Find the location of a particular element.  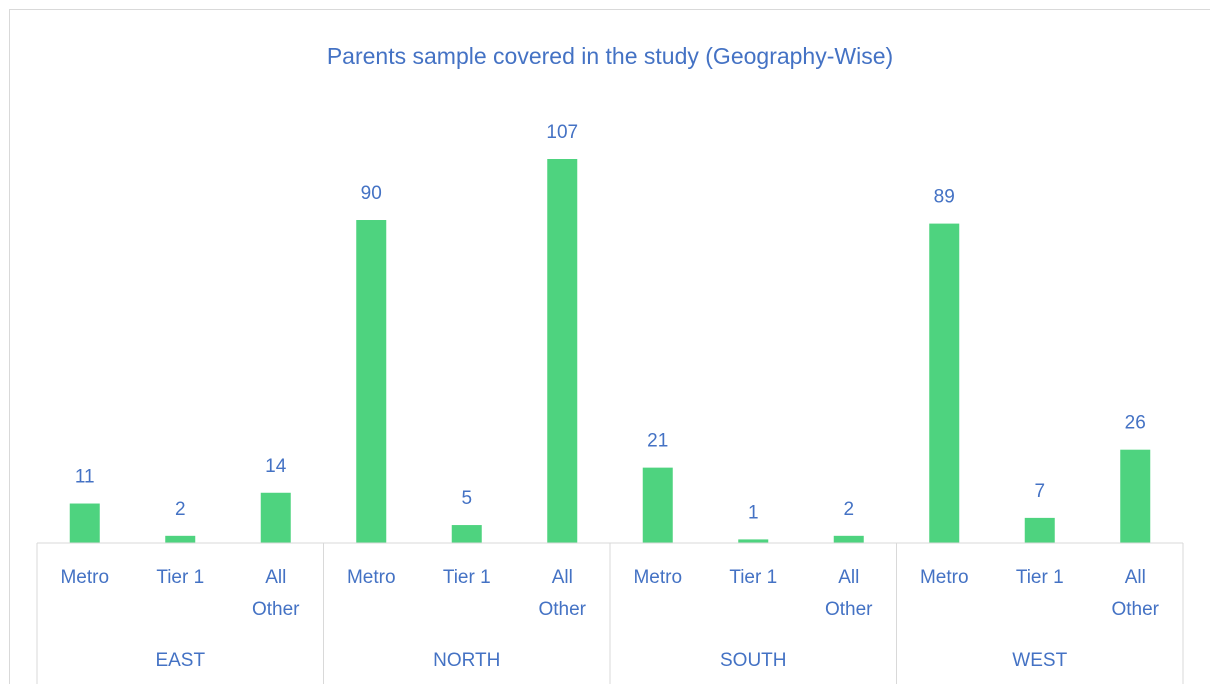

group-label: WEST is located at coordinates (1040, 660).